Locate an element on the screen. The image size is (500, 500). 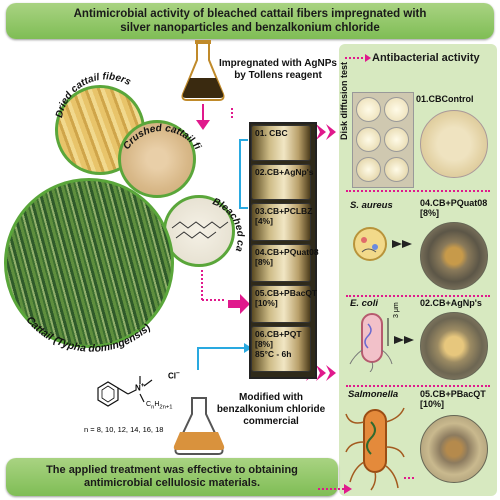
sample-5-label: 05.CB+PBacQT is located at coordinates (286, 293).